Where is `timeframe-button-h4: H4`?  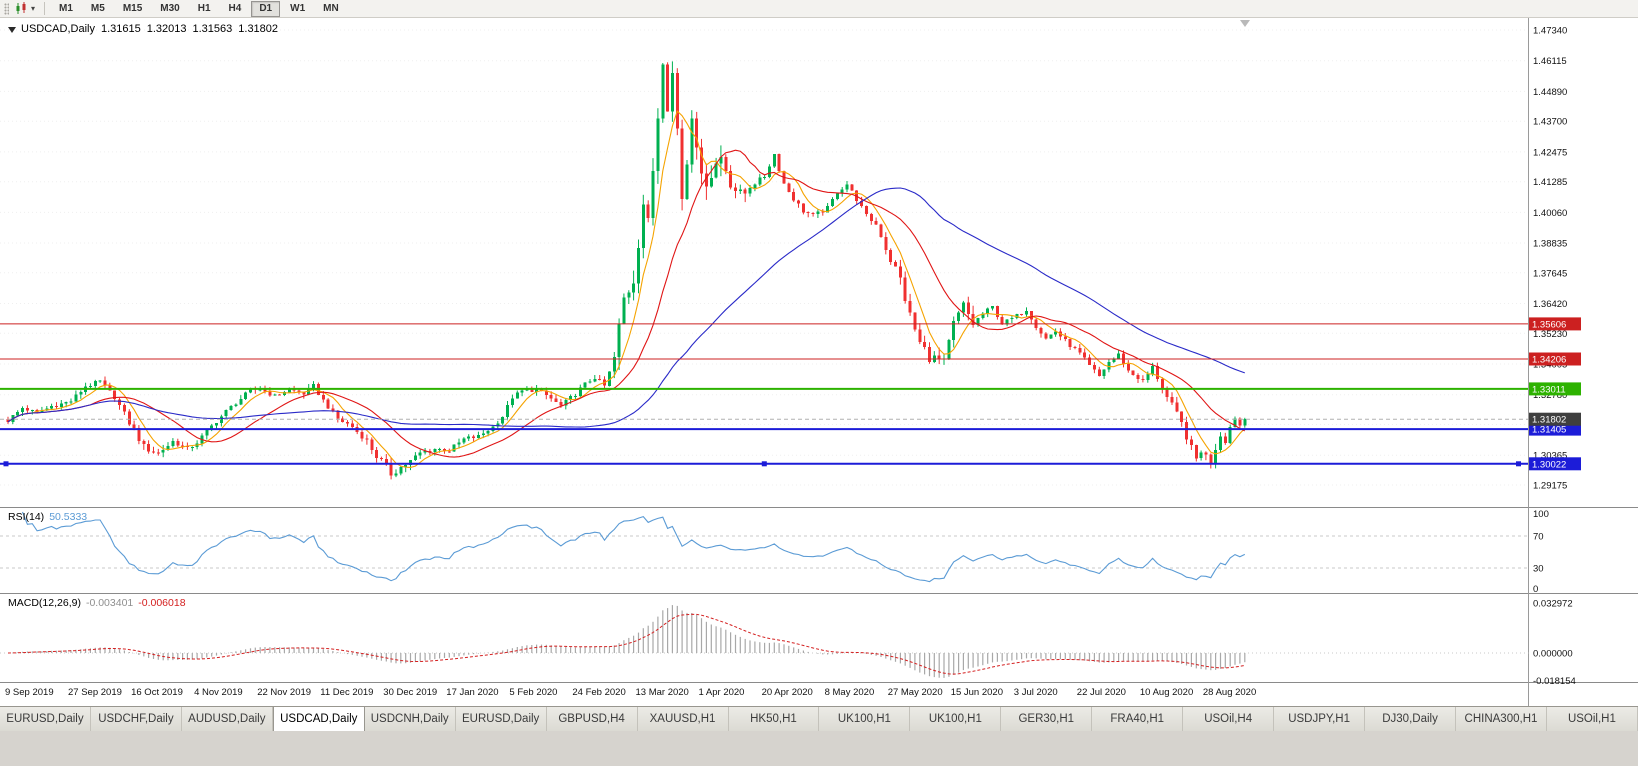 timeframe-button-h4: H4 is located at coordinates (235, 8).